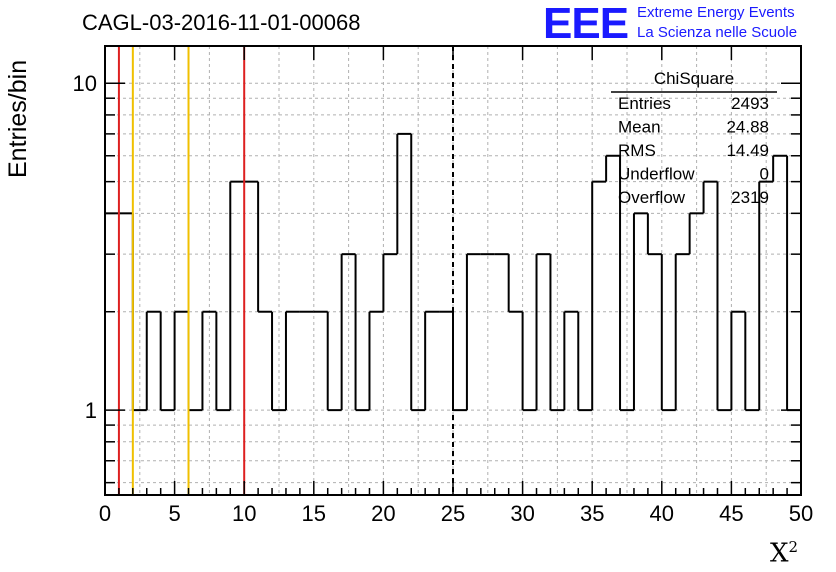  What do you see at coordinates (717, 32) in the screenshot?
I see `org-name-line2: La Scienza nelle Scuole` at bounding box center [717, 32].